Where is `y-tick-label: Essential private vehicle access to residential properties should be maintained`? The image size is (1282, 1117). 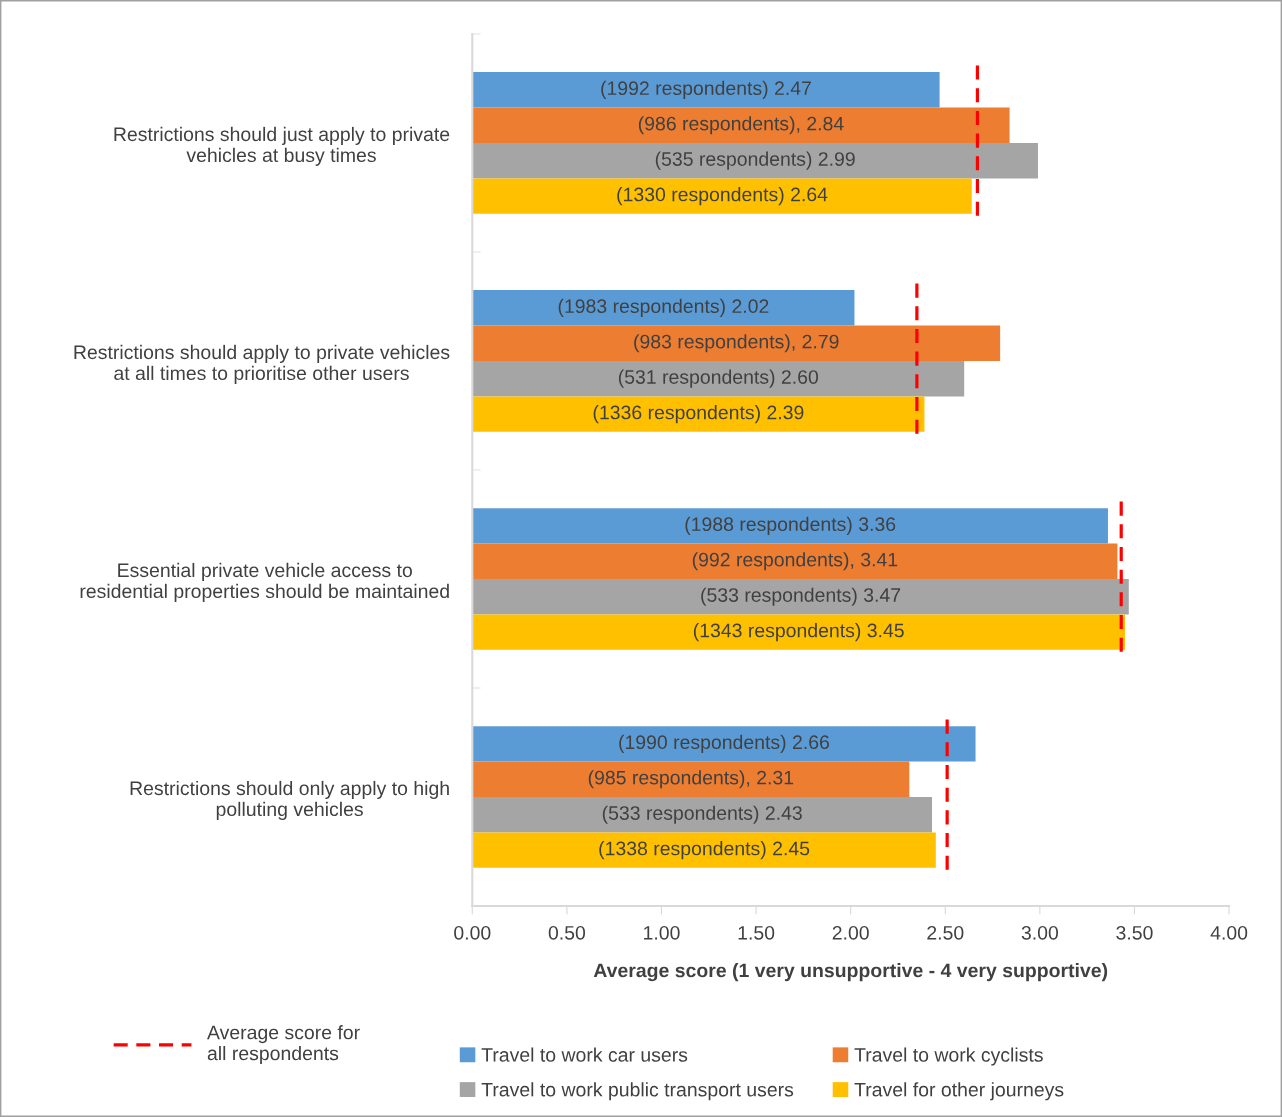
y-tick-label: Essential private vehicle access to residential properties should be maintained is located at coordinates (264, 582).